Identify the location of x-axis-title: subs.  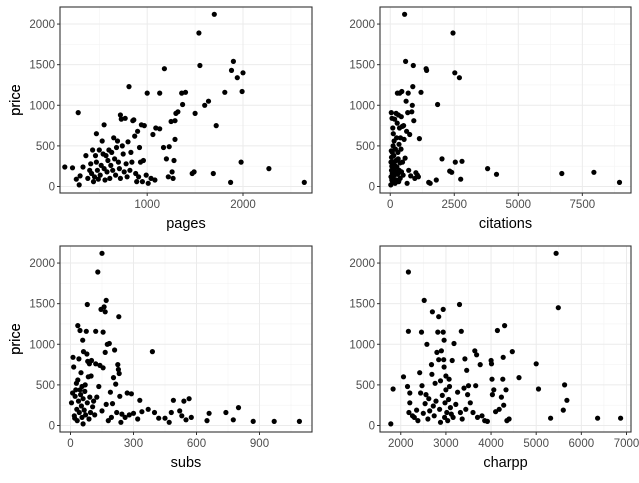
(186, 463).